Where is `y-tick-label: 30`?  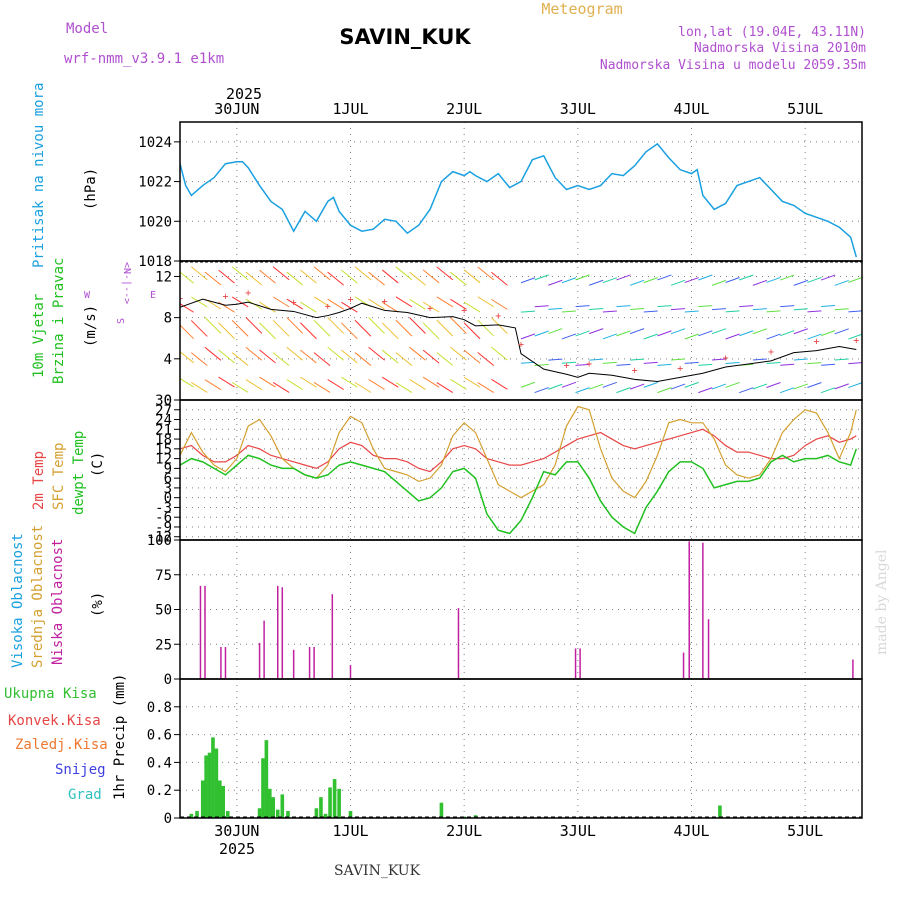 y-tick-label: 30 is located at coordinates (163, 401).